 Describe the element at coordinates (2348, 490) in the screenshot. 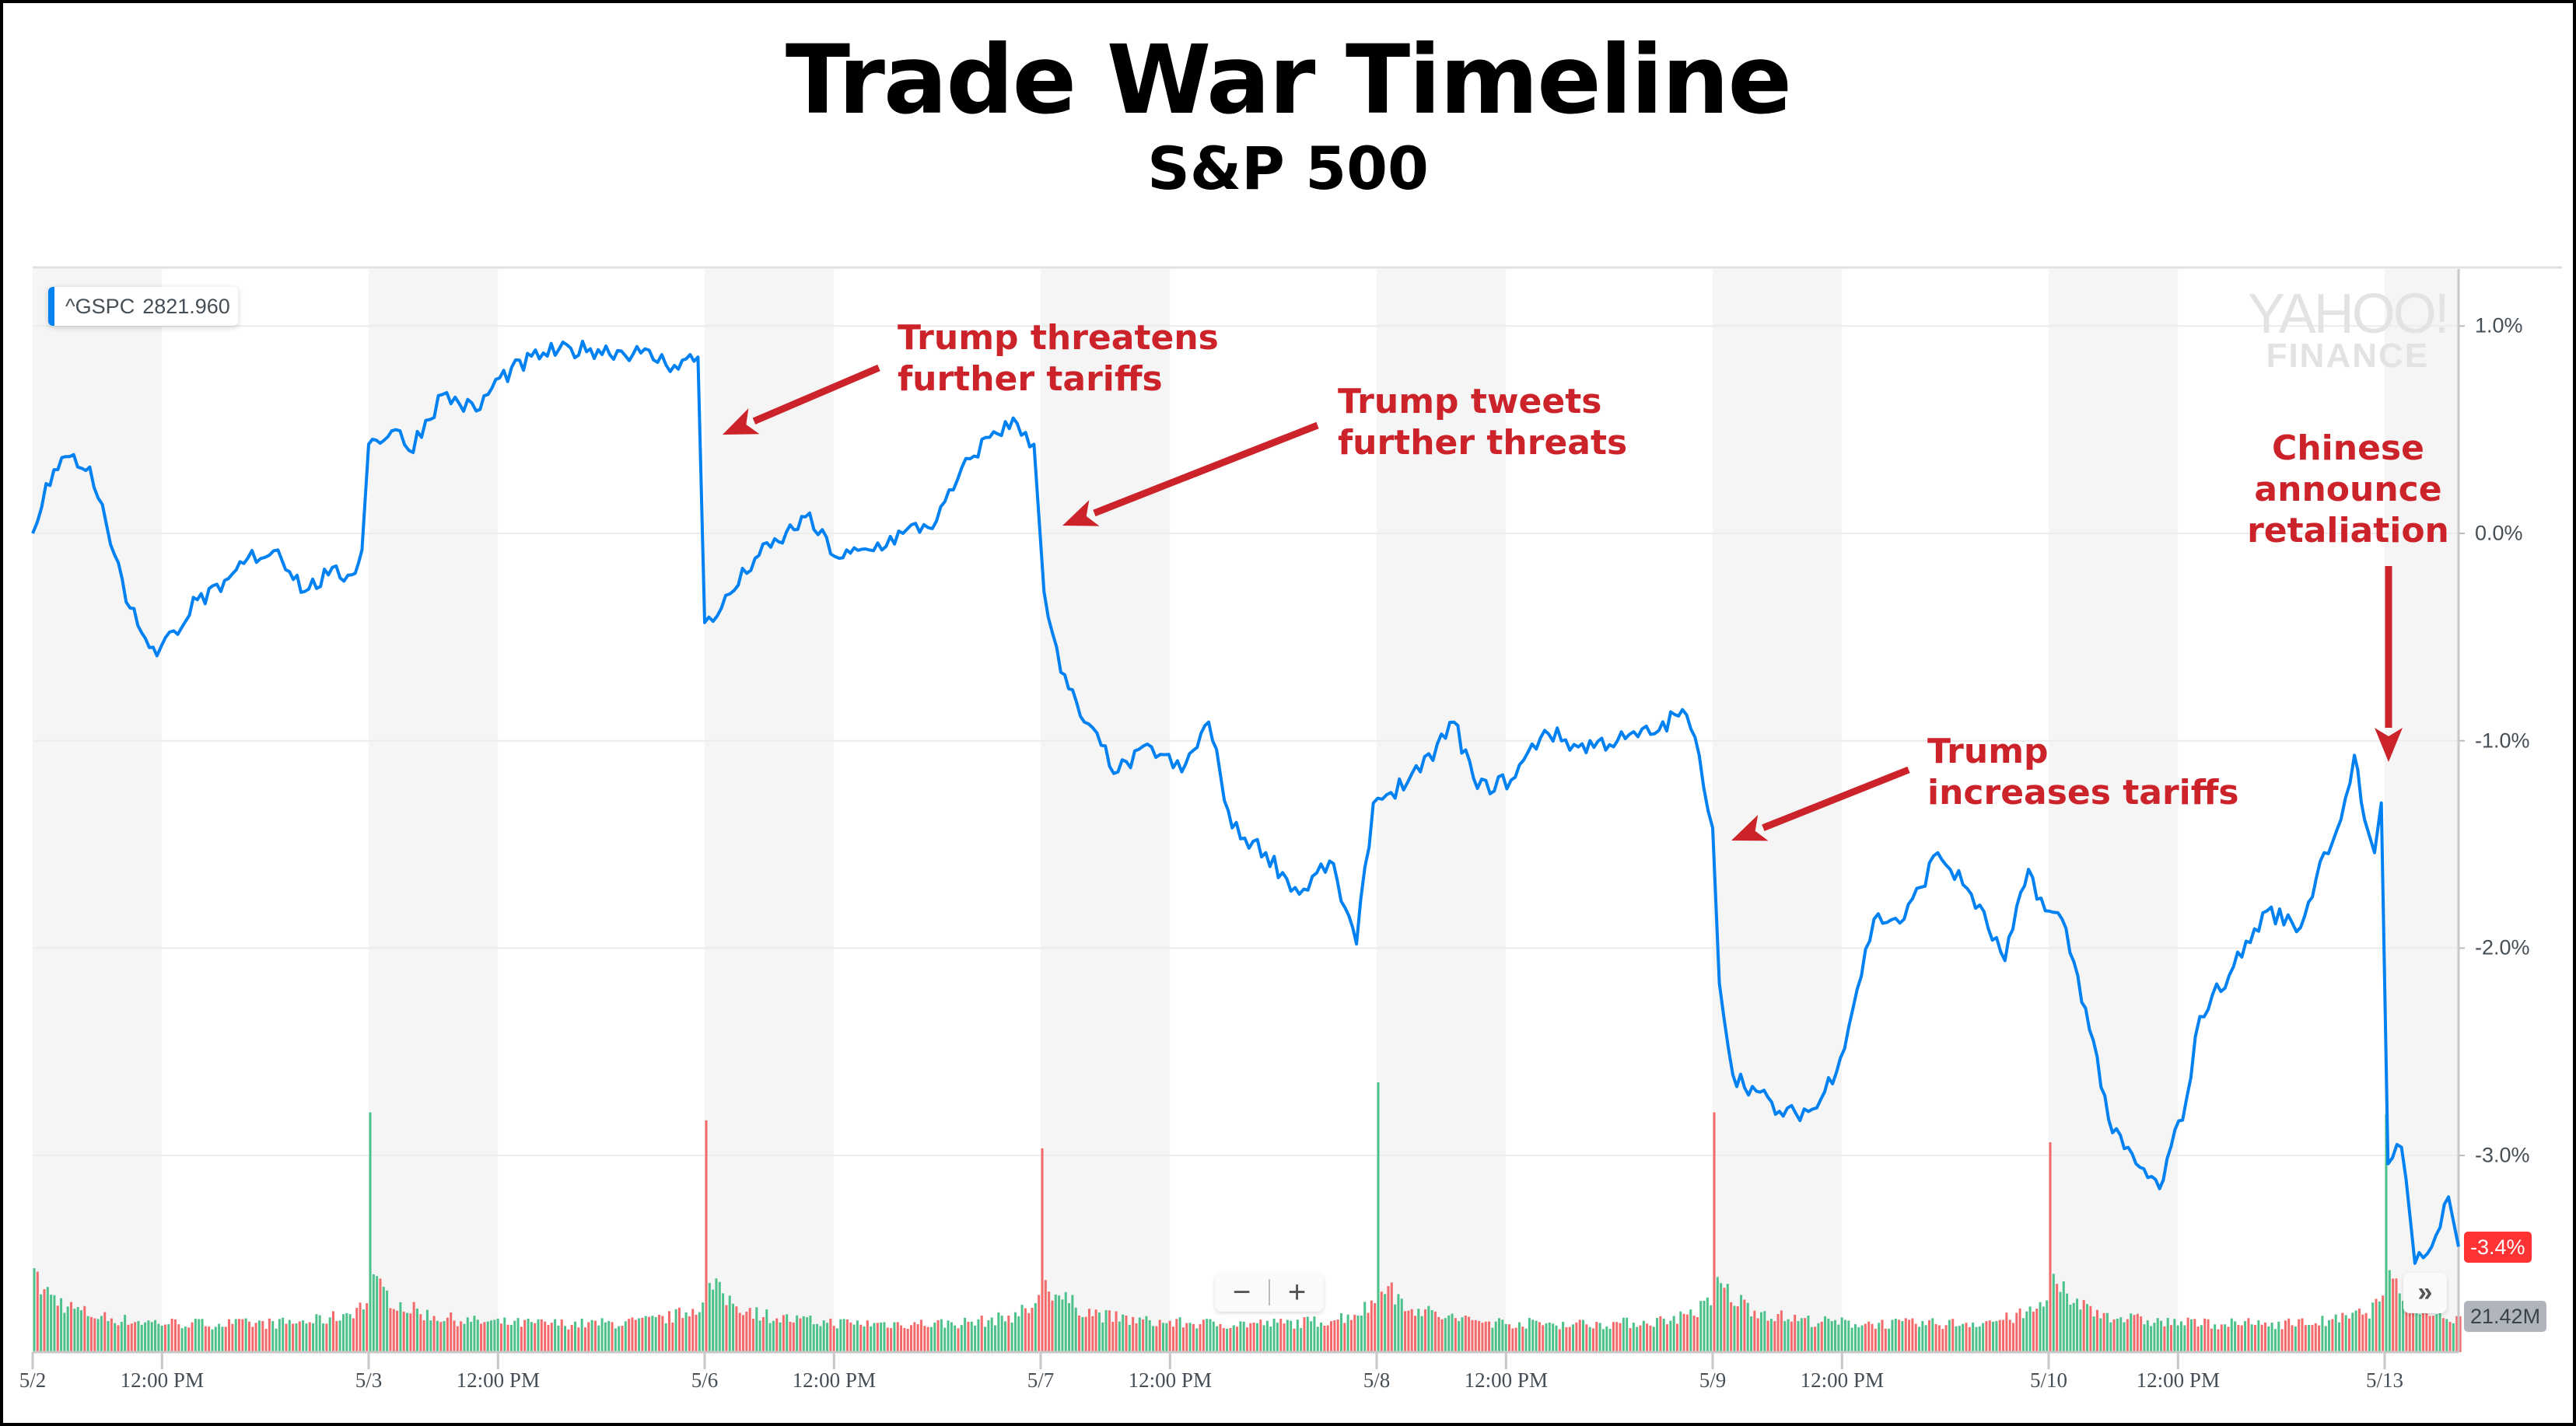

I see `annotation-chinese-retaliation: Chinese announce retaliation` at that location.